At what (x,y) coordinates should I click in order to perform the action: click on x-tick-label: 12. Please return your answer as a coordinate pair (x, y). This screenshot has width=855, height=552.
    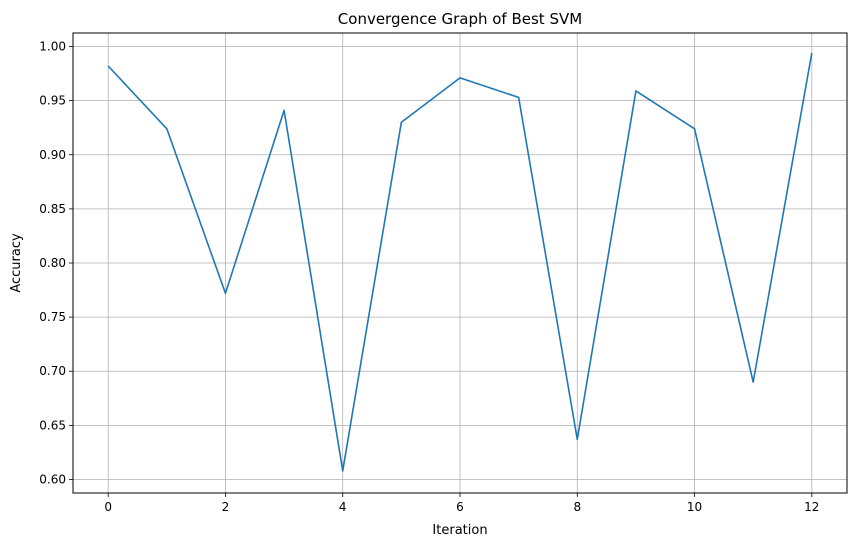
    Looking at the image, I should click on (811, 507).